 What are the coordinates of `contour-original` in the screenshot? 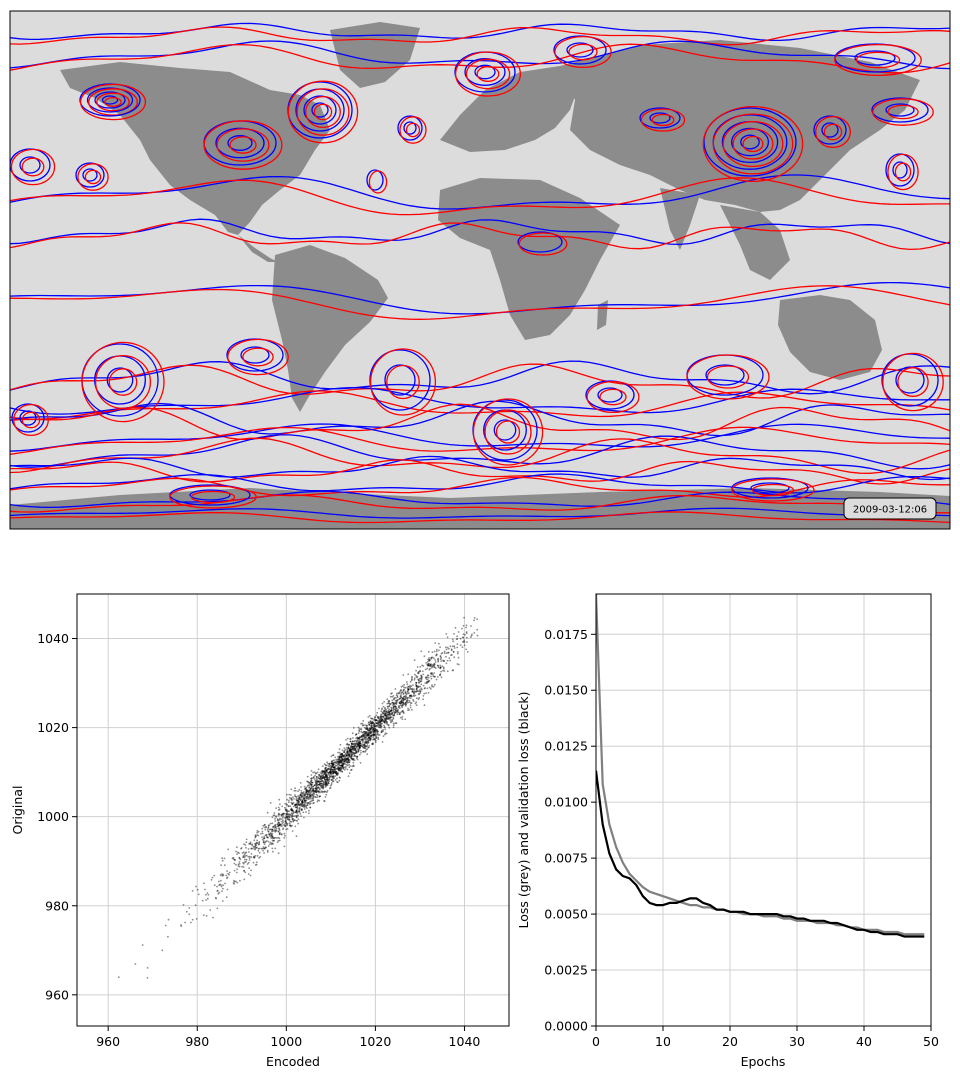 It's located at (773, 490).